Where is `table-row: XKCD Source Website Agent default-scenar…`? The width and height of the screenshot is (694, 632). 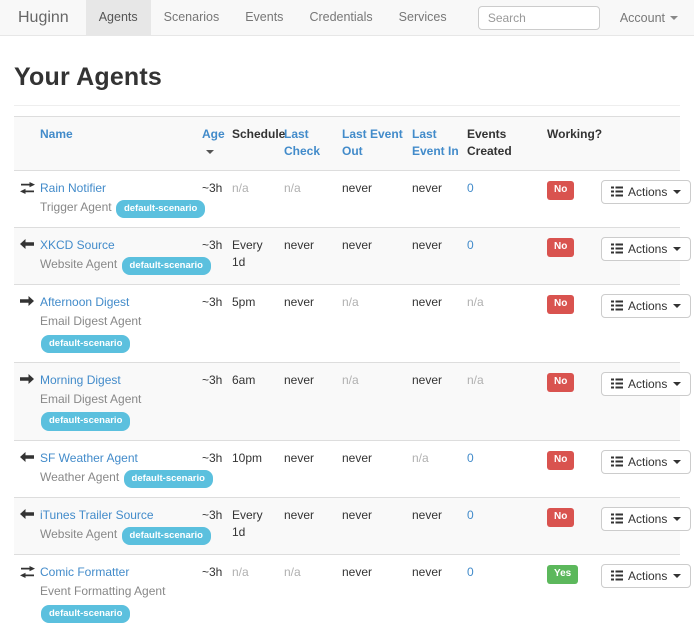
table-row: XKCD Source Website Agent default-scenar… is located at coordinates (353, 255).